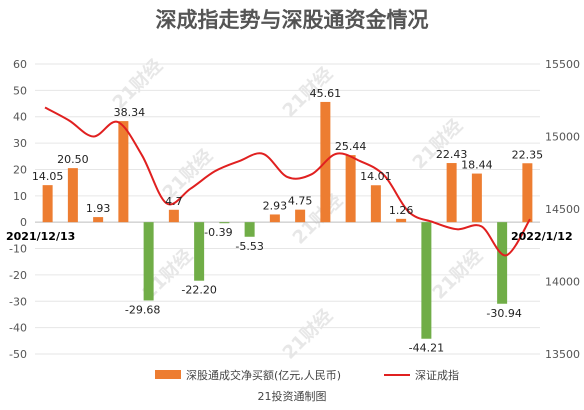  I want to click on left-tick-label: -40, so click(18, 328).